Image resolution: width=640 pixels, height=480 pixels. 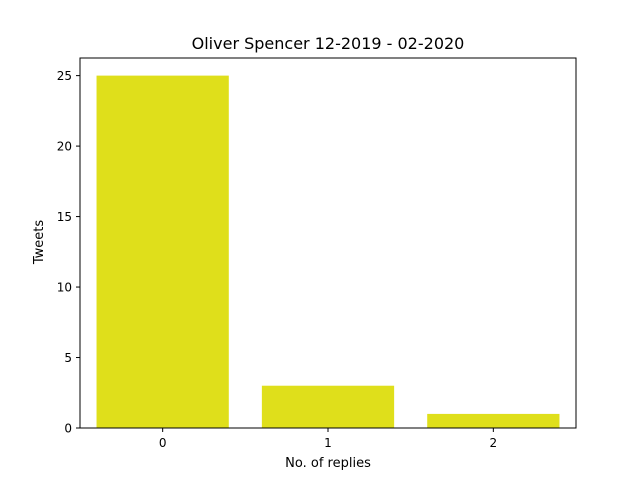 What do you see at coordinates (39, 243) in the screenshot?
I see `y-axis-label: Tweets` at bounding box center [39, 243].